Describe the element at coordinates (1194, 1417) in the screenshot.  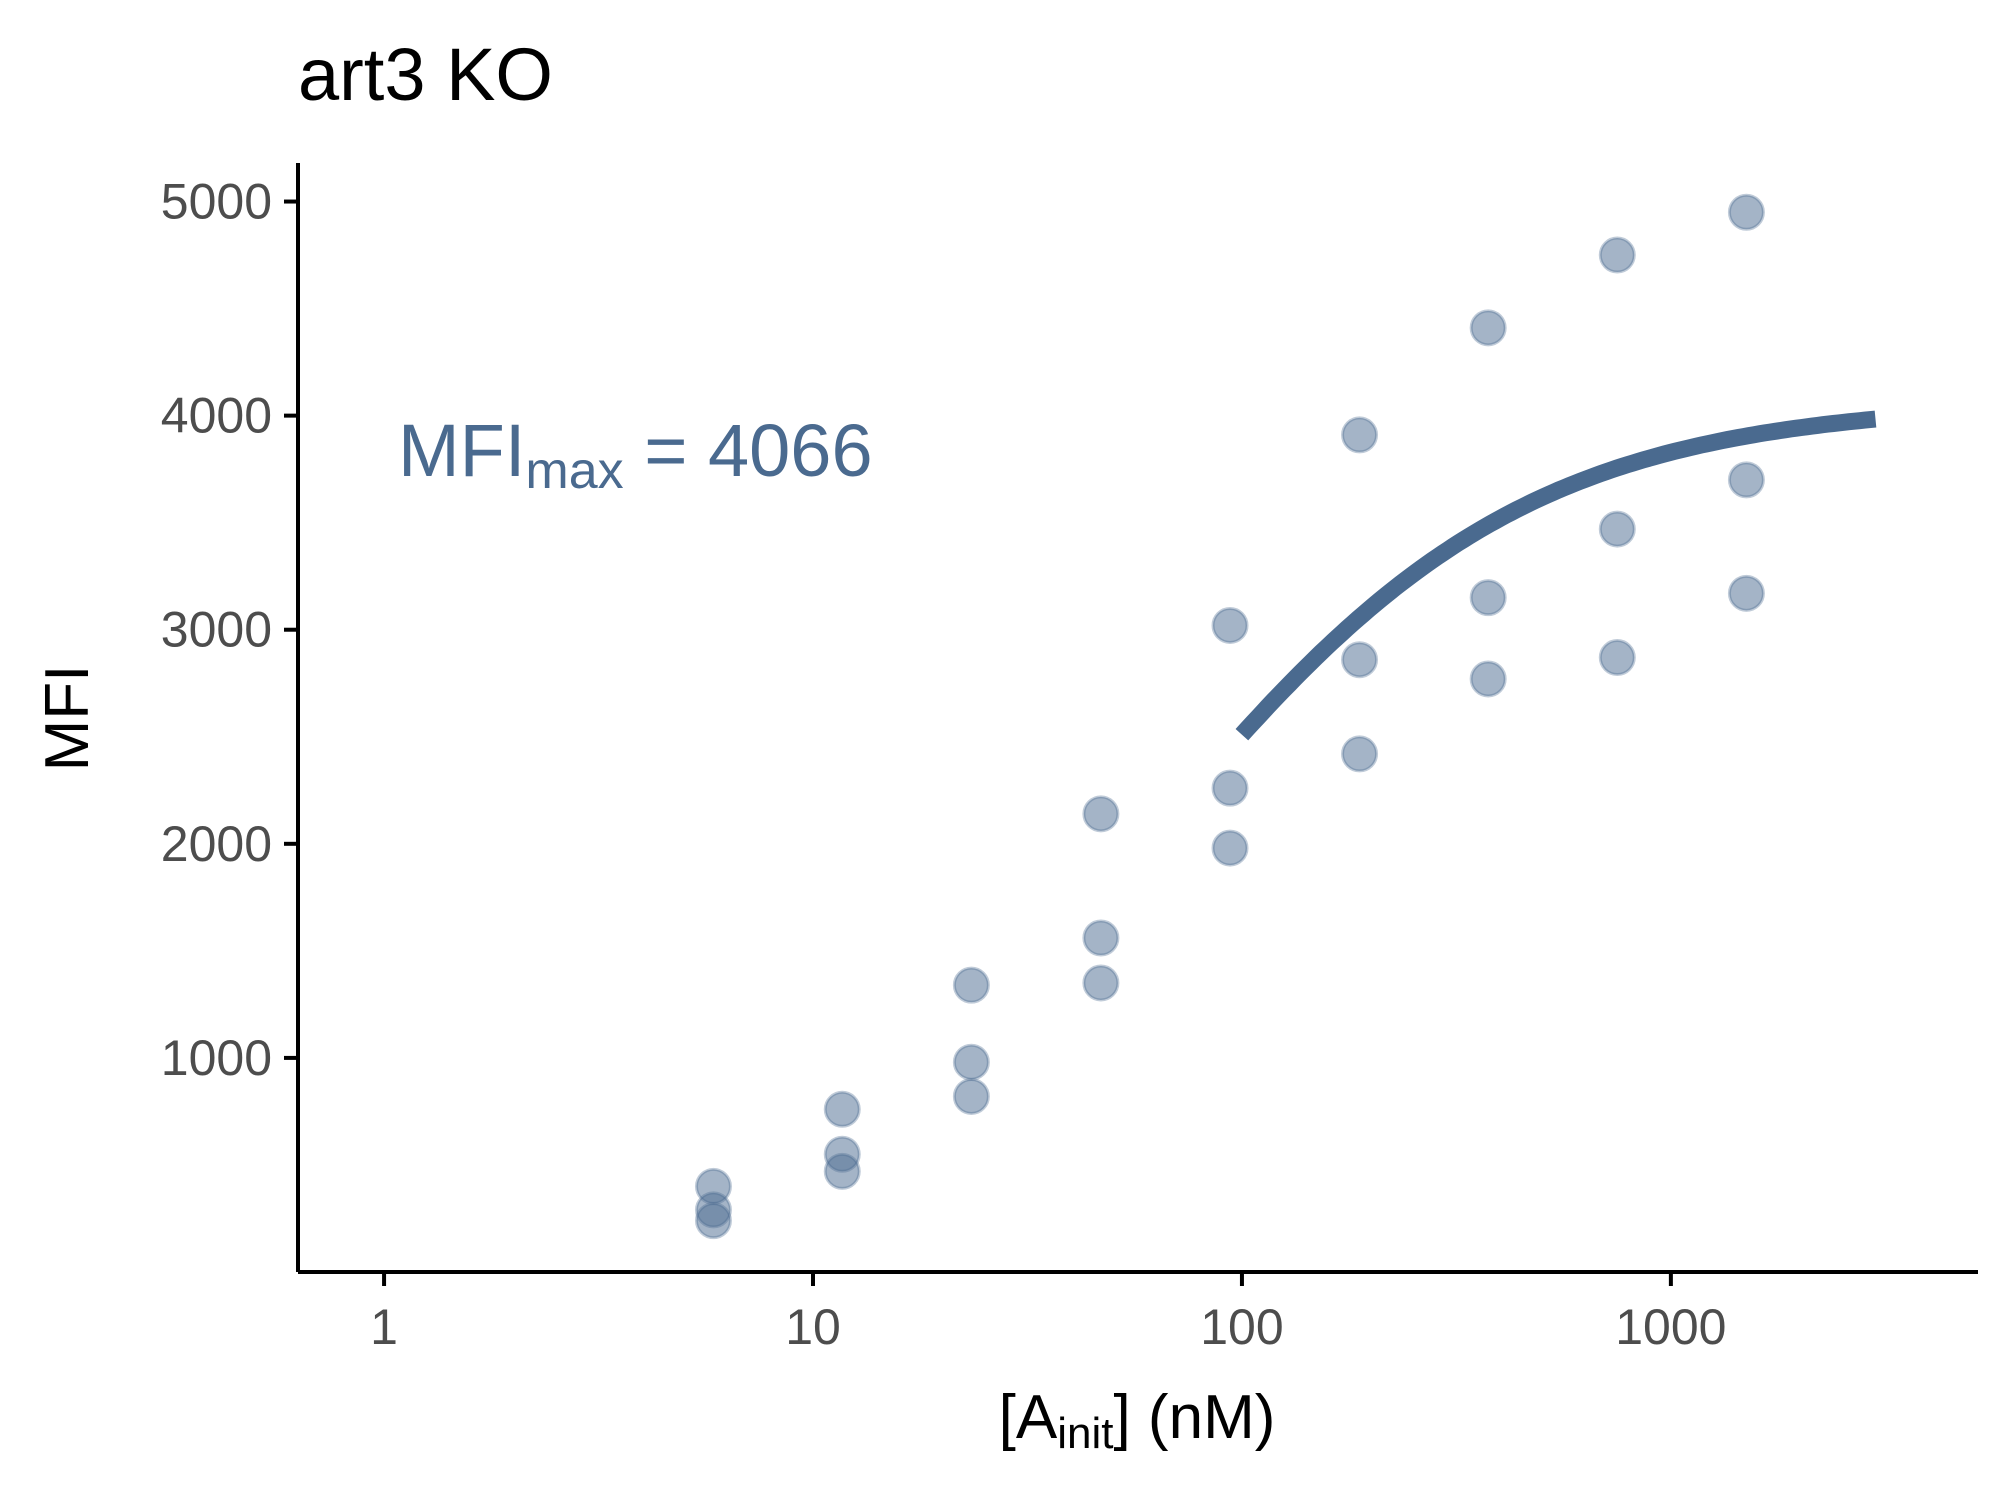
I see `x-axis-title-rest: ] (nM)` at that location.